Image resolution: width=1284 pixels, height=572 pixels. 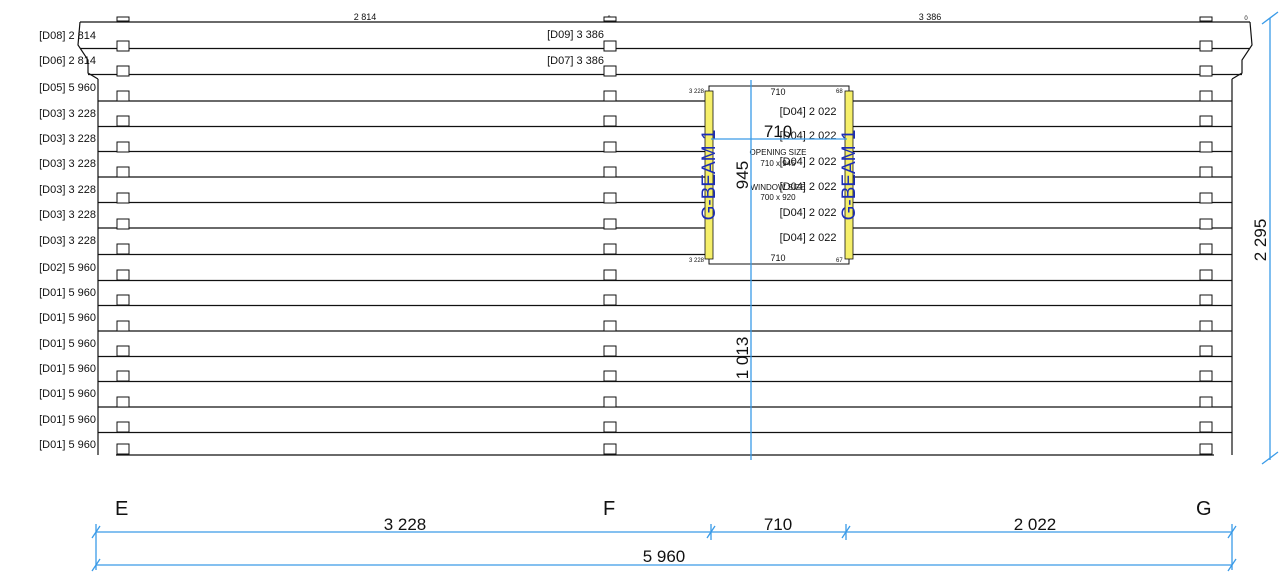 I want to click on log-label-6: [D03] 3 228, so click(x=67, y=164).